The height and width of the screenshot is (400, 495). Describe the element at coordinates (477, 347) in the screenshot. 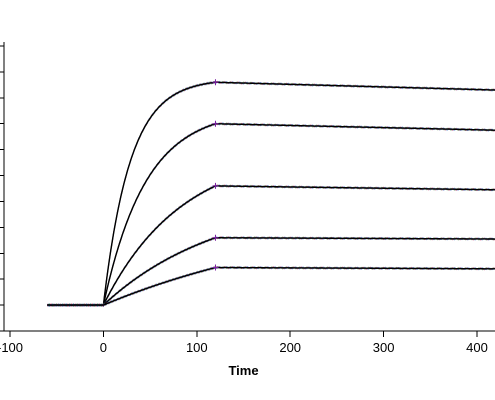

I see `x-tick-label: 400` at that location.